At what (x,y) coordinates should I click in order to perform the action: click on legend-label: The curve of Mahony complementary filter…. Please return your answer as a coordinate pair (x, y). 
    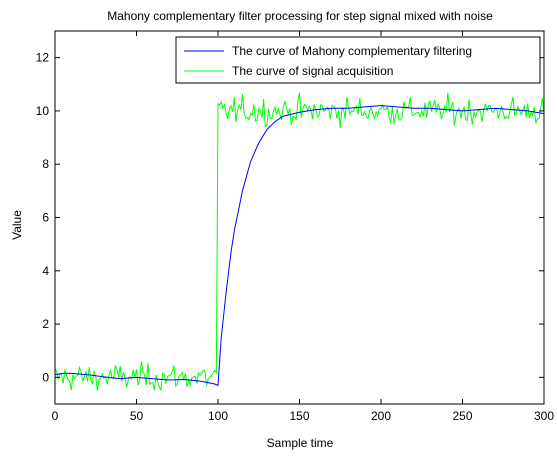
    Looking at the image, I should click on (352, 51).